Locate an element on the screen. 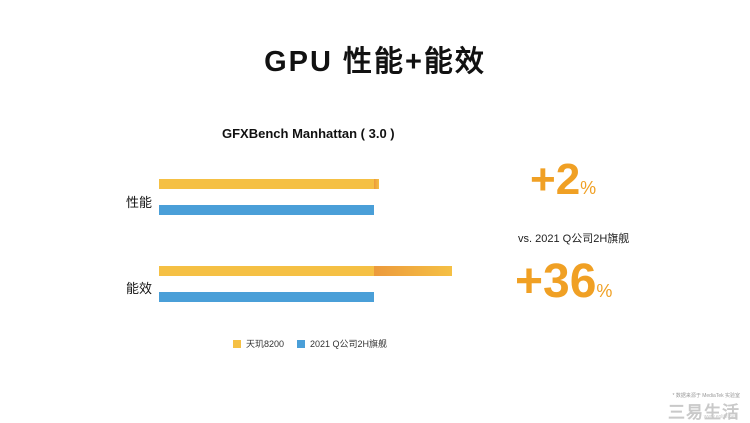  page-title: GPU 性能+能效 is located at coordinates (375, 62).